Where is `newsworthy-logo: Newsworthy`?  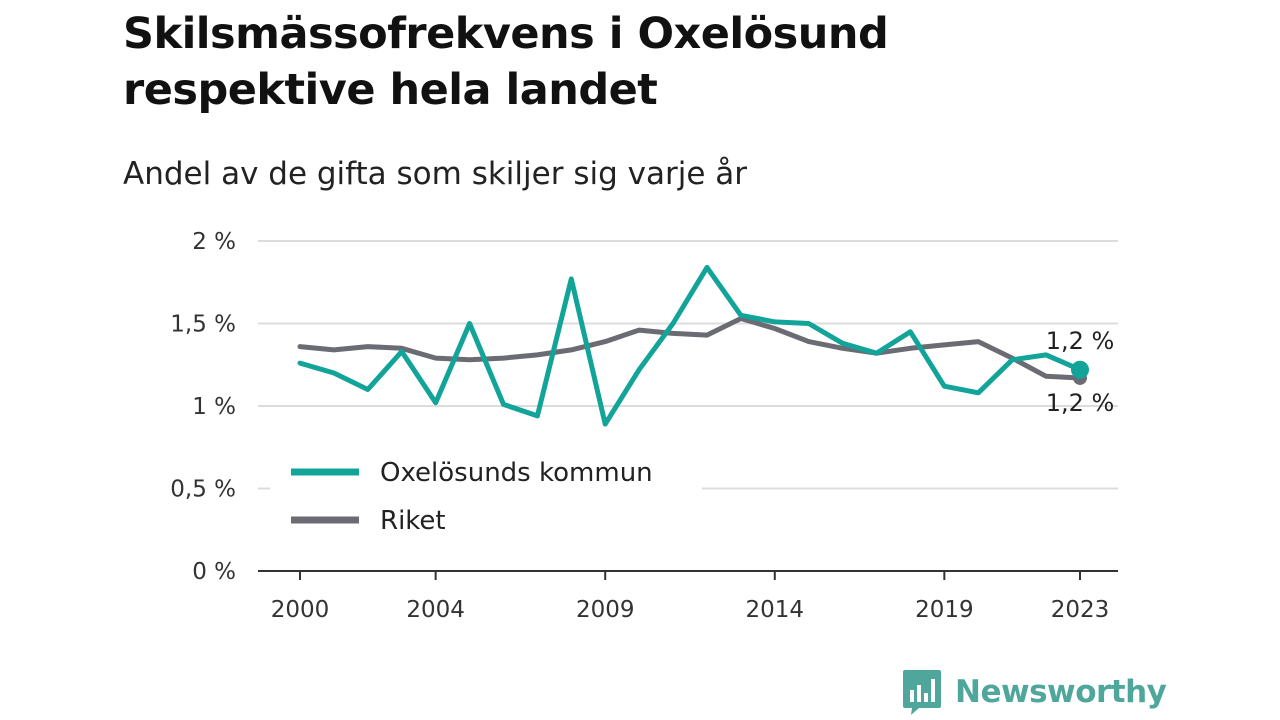
newsworthy-logo: Newsworthy is located at coordinates (1034, 692).